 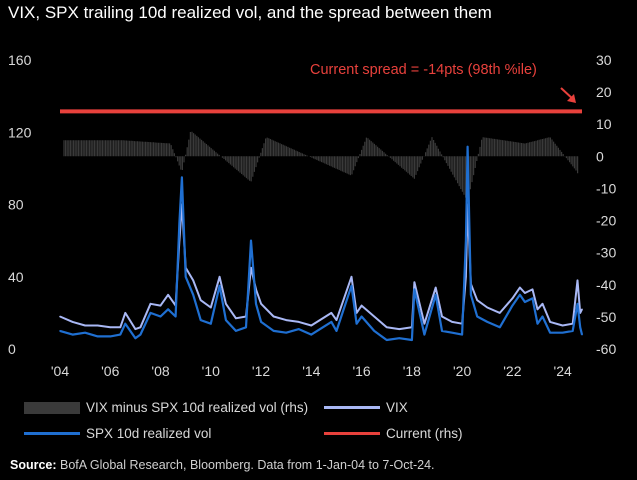 I want to click on rhs-tick-label-2: 10, so click(x=604, y=124).